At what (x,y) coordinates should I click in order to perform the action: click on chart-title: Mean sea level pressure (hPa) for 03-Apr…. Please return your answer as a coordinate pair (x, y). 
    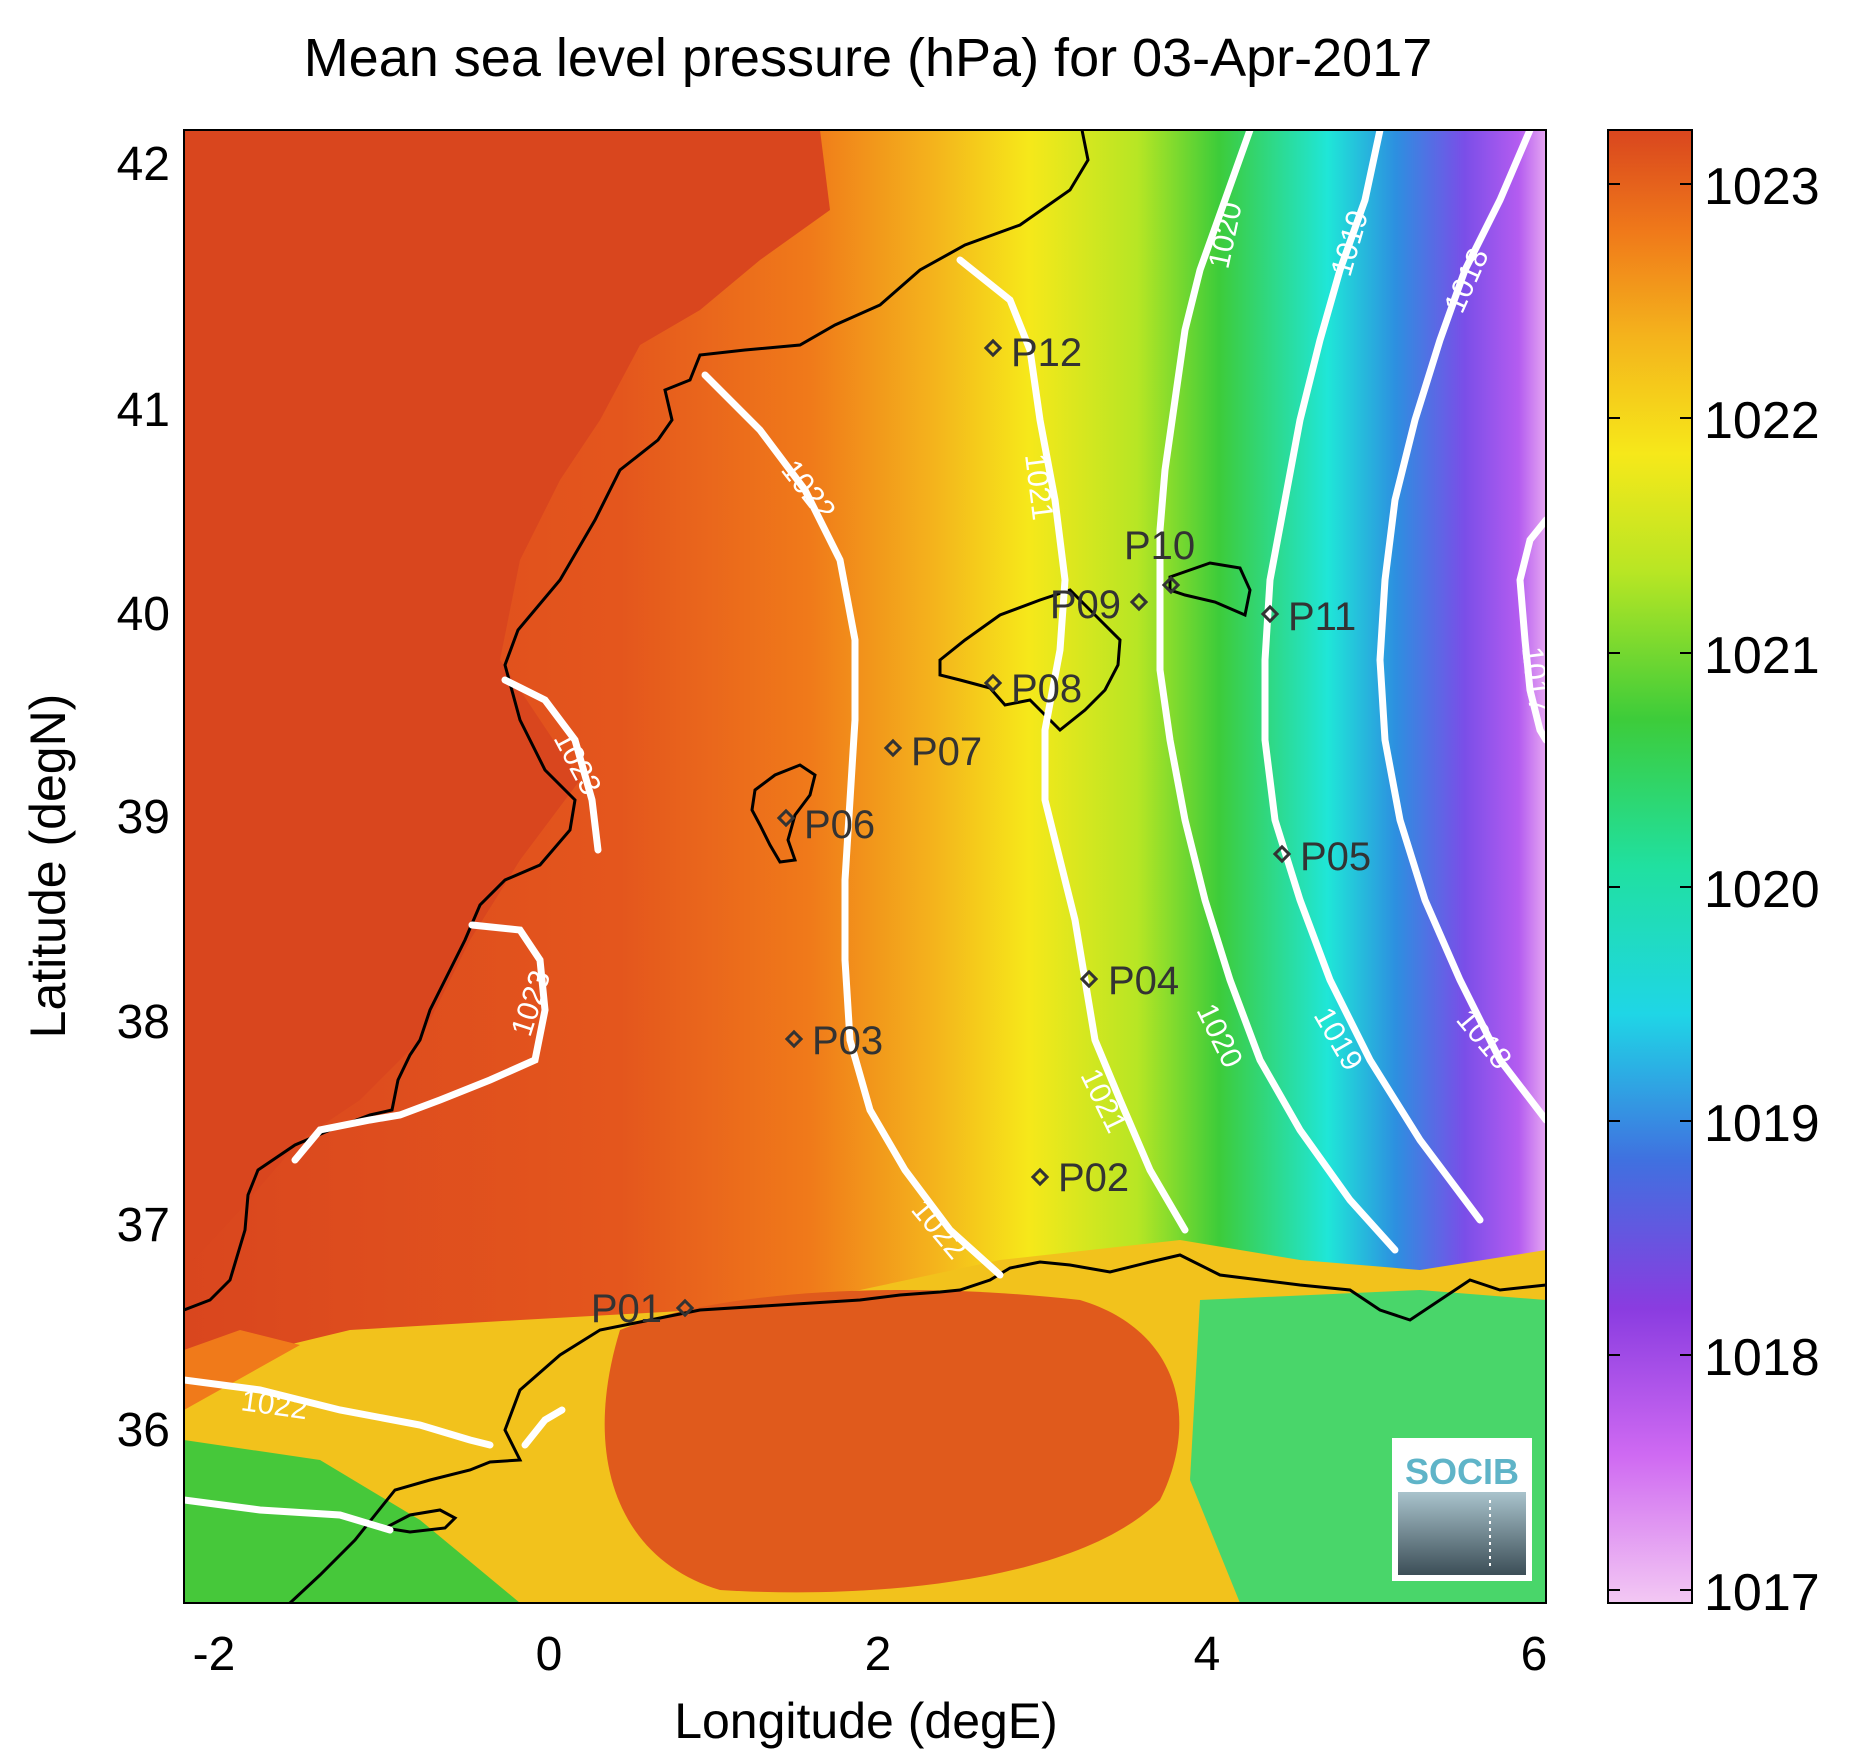
    Looking at the image, I should click on (868, 58).